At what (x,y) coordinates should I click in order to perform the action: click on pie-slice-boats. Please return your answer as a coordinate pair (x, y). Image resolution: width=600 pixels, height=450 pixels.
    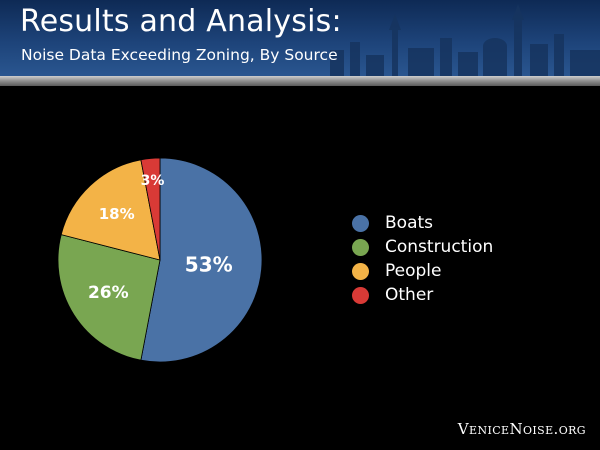
    Looking at the image, I should click on (201, 260).